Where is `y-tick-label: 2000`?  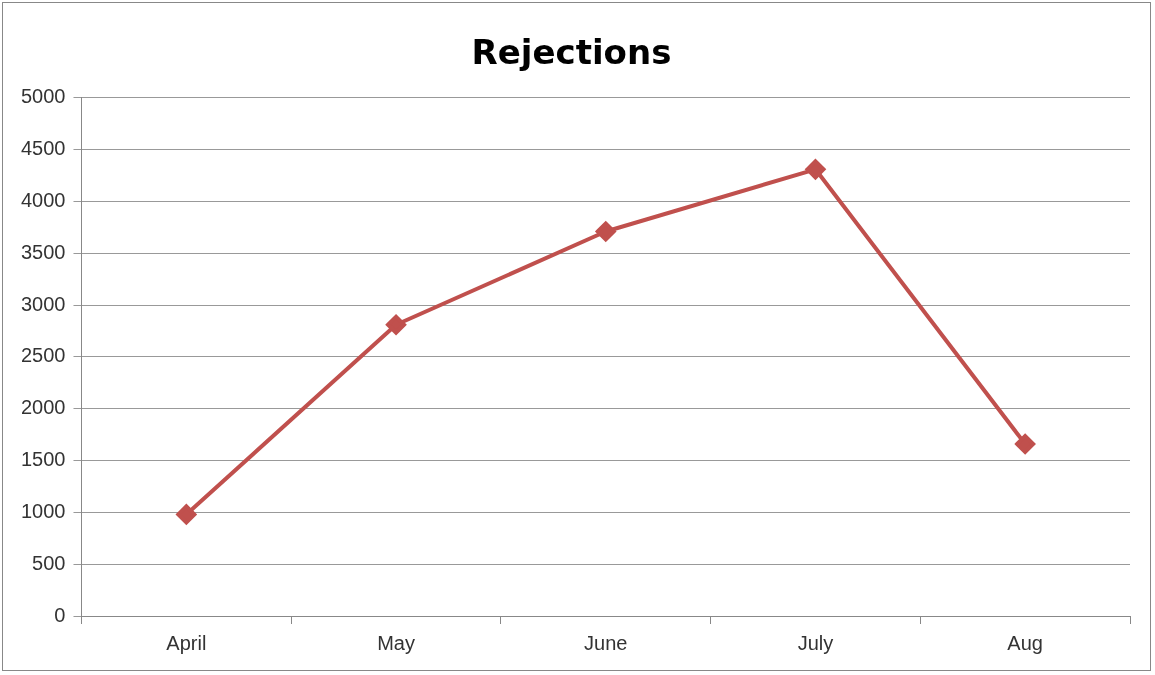 y-tick-label: 2000 is located at coordinates (43, 407).